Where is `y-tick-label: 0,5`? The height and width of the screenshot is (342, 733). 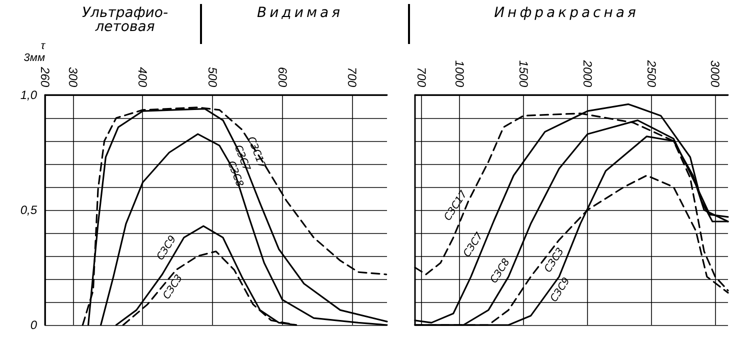 y-tick-label: 0,5 is located at coordinates (29, 210).